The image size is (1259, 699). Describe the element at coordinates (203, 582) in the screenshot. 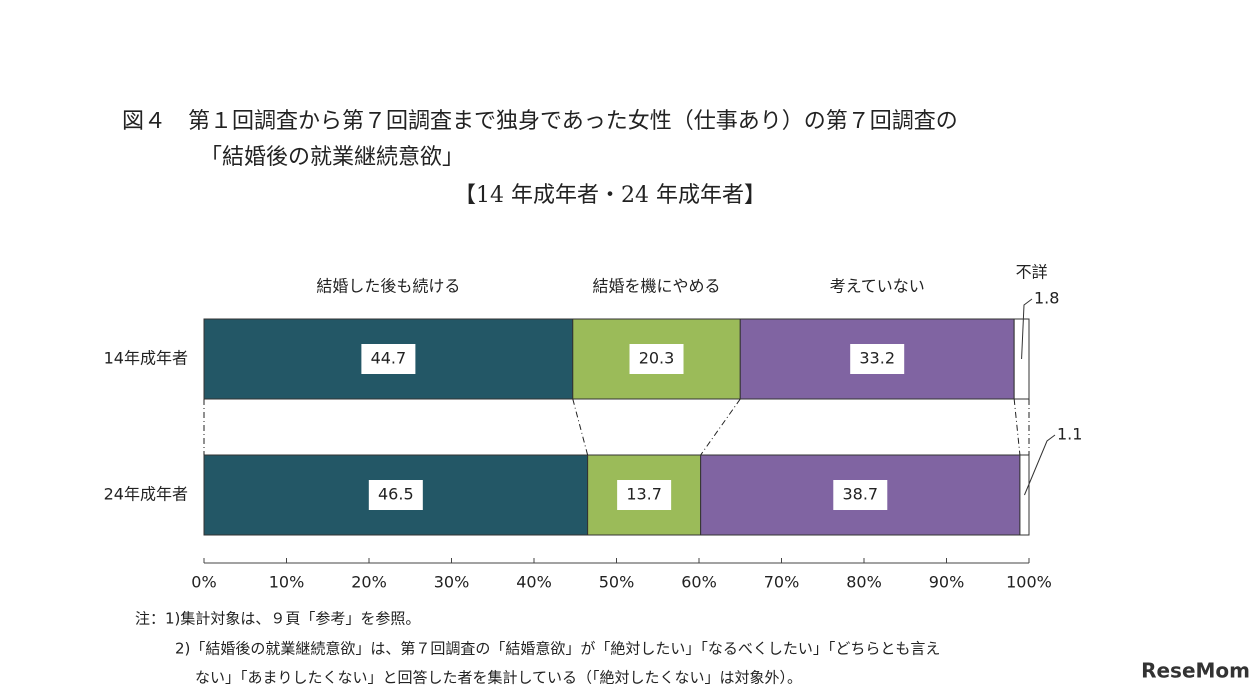

I see `x-tick-label: 0%` at that location.